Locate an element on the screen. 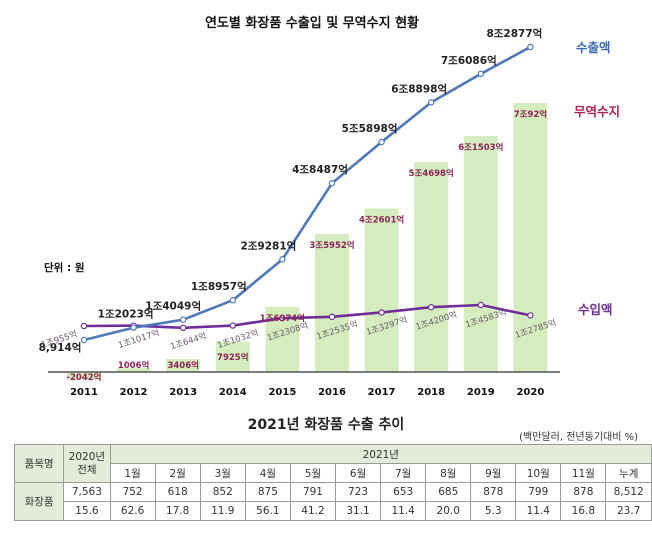 Image resolution: width=652 pixels, height=543 pixels. month-header: 2월 is located at coordinates (177, 473).